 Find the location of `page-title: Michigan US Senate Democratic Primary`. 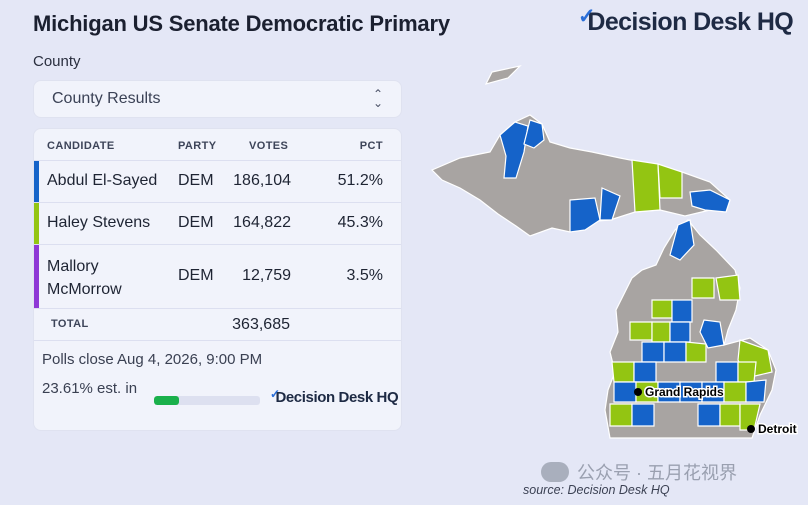

page-title: Michigan US Senate Democratic Primary is located at coordinates (241, 23).